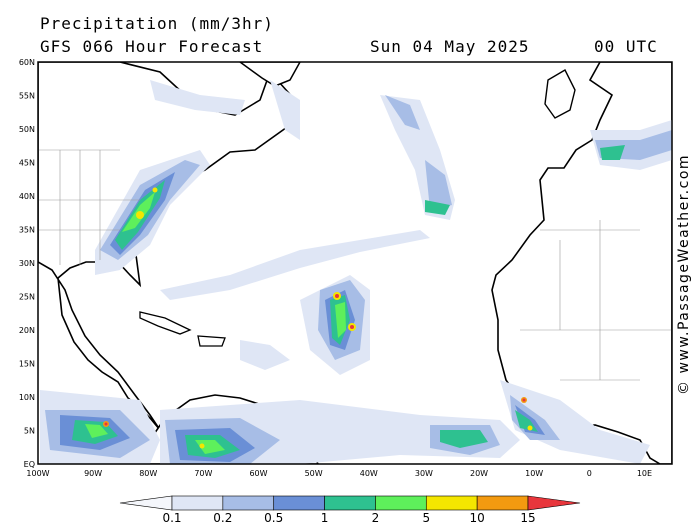 Image resolution: width=700 pixels, height=525 pixels. Describe the element at coordinates (376, 518) in the screenshot. I see `colorbar-label: 2` at that location.